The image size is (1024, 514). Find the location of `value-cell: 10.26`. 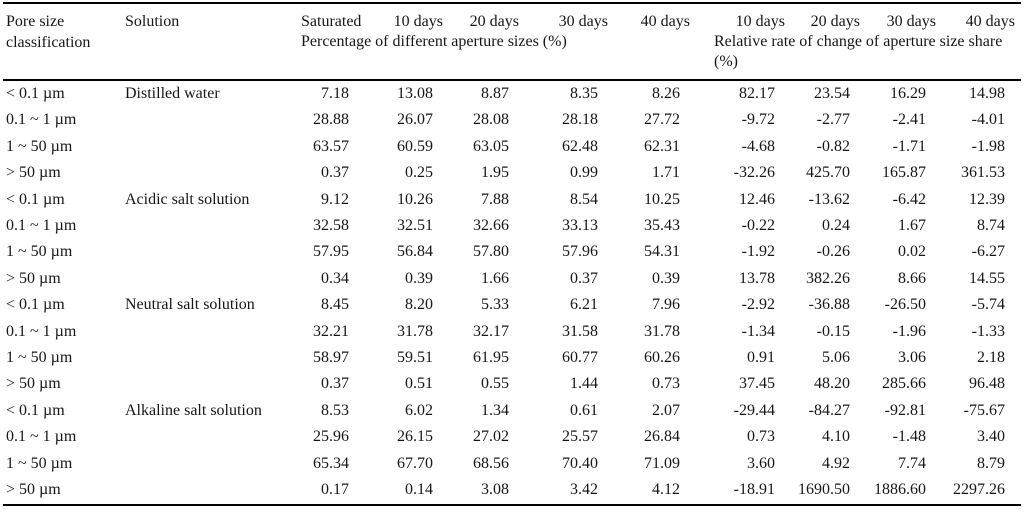

value-cell: 10.26 is located at coordinates (415, 199).